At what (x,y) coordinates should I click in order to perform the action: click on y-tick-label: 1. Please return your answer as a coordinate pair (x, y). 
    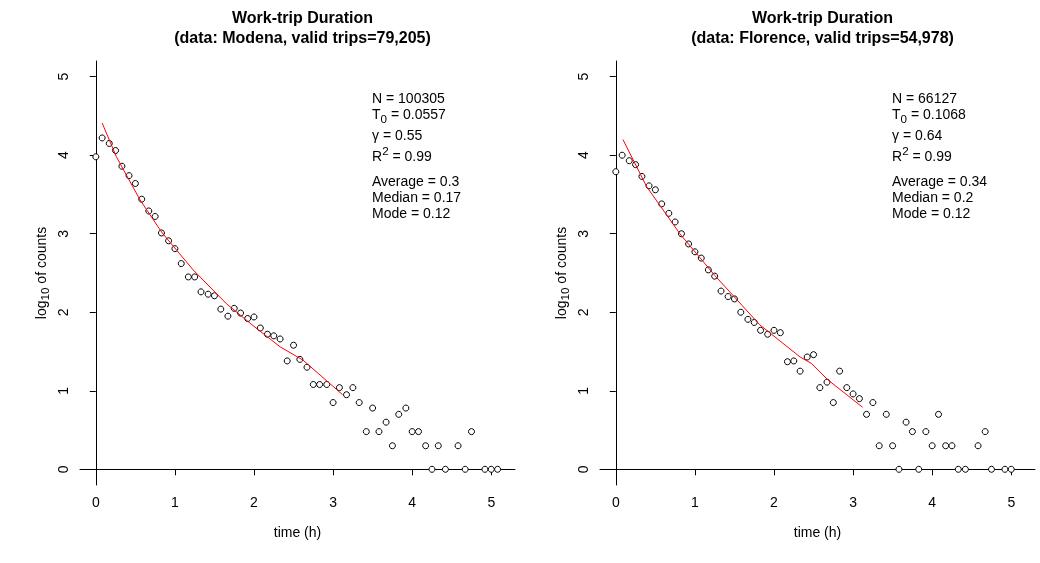
    Looking at the image, I should click on (583, 390).